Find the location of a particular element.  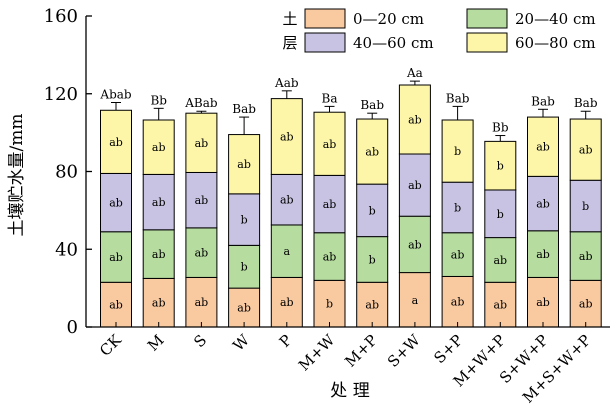

x-tick-label: CK is located at coordinates (110, 345).